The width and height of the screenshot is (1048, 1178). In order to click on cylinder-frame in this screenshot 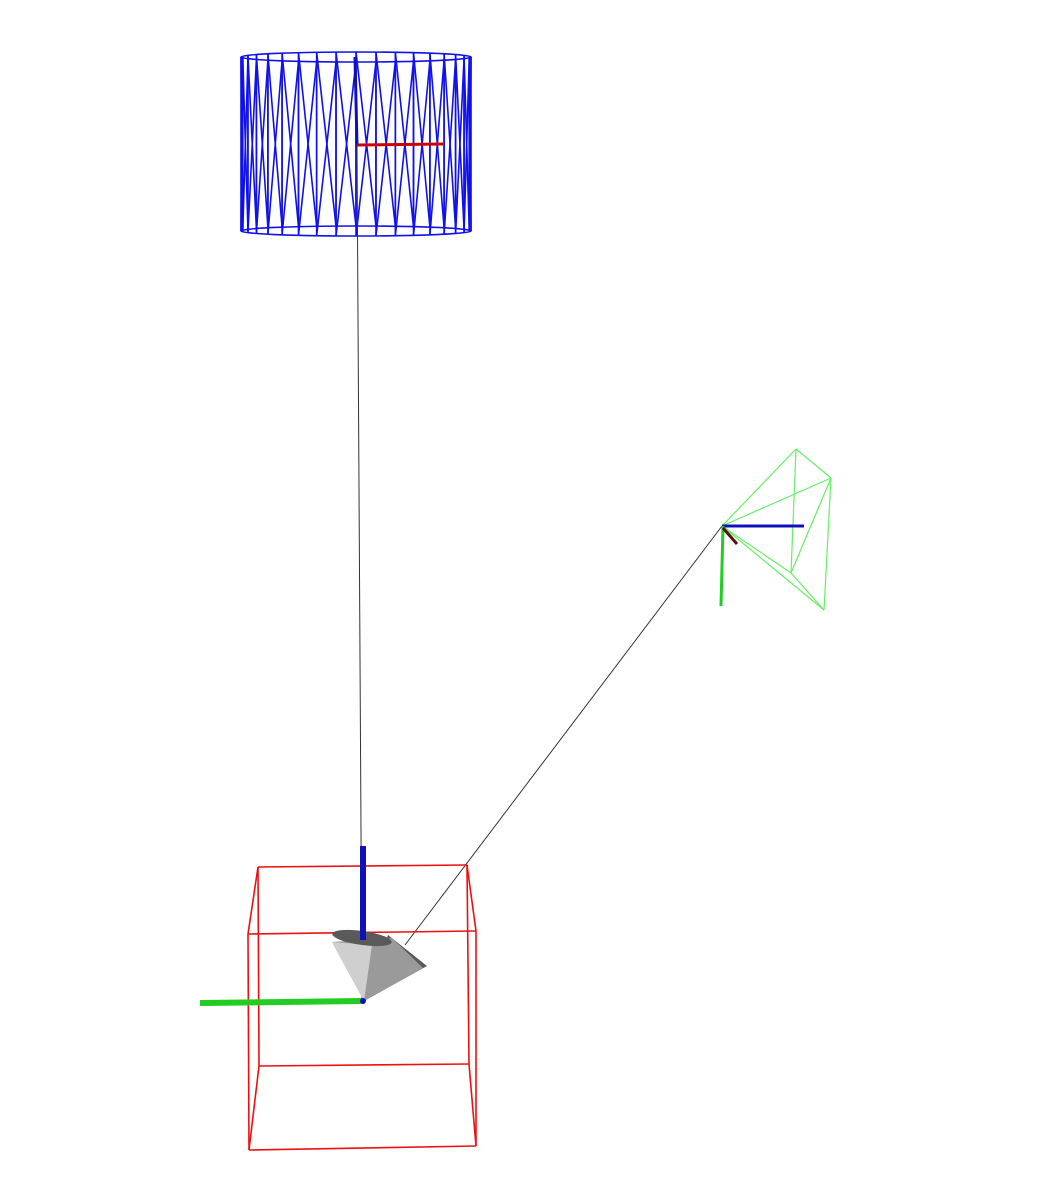, I will do `click(398, 101)`.